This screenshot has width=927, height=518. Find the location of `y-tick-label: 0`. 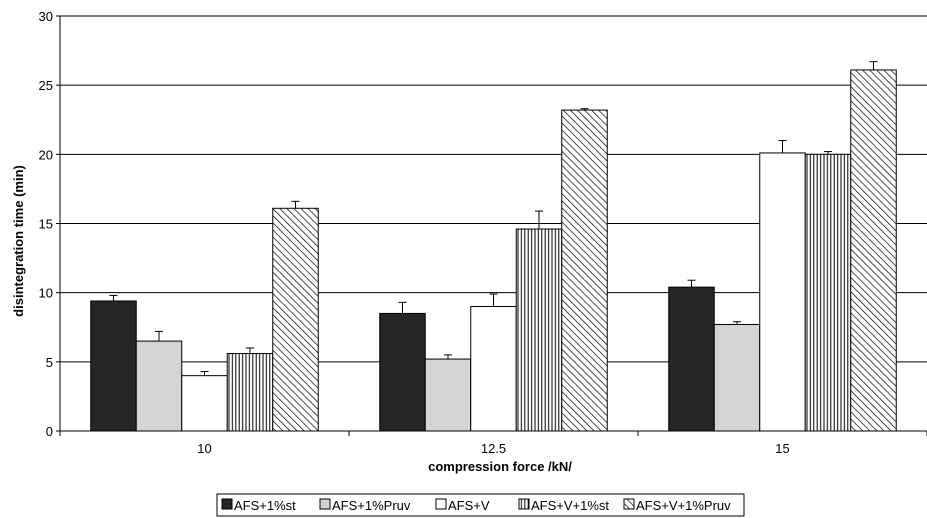

y-tick-label: 0 is located at coordinates (49, 431).